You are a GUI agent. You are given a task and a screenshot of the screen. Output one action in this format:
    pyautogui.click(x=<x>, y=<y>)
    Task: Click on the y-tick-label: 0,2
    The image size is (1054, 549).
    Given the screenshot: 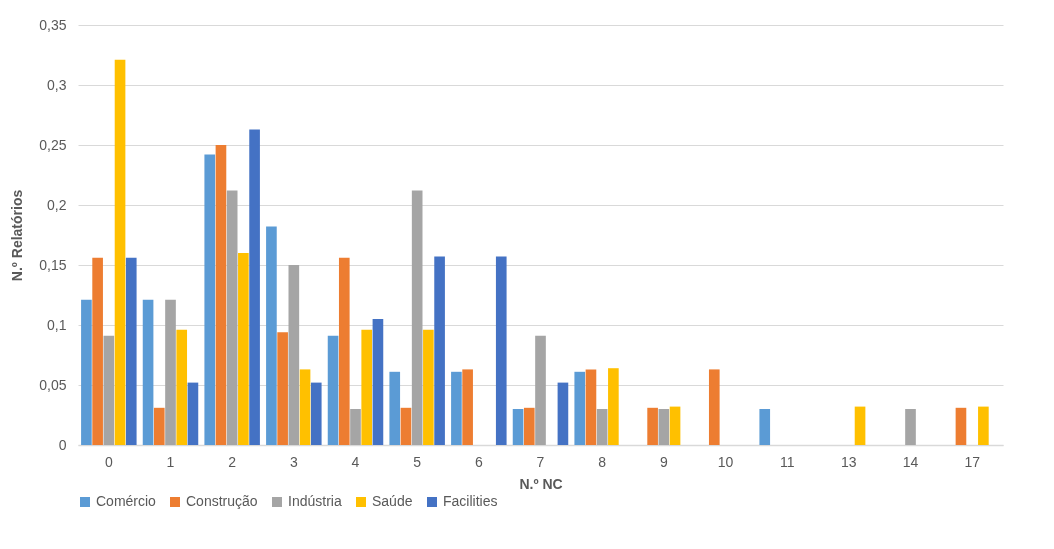 What is the action you would take?
    pyautogui.click(x=57, y=204)
    